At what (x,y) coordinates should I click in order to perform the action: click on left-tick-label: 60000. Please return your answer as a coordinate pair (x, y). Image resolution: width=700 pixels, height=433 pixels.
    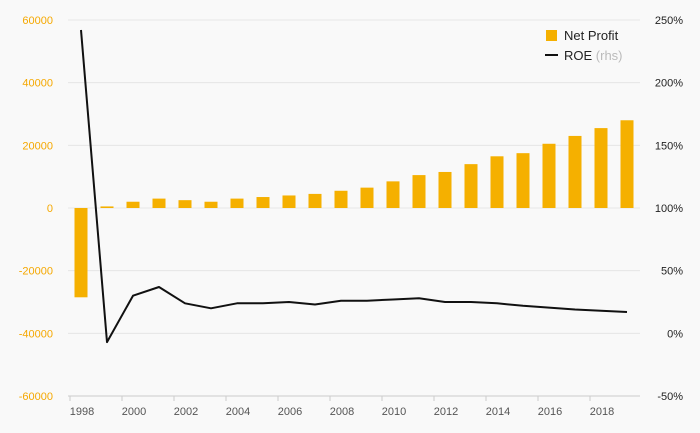
    Looking at the image, I should click on (37, 21).